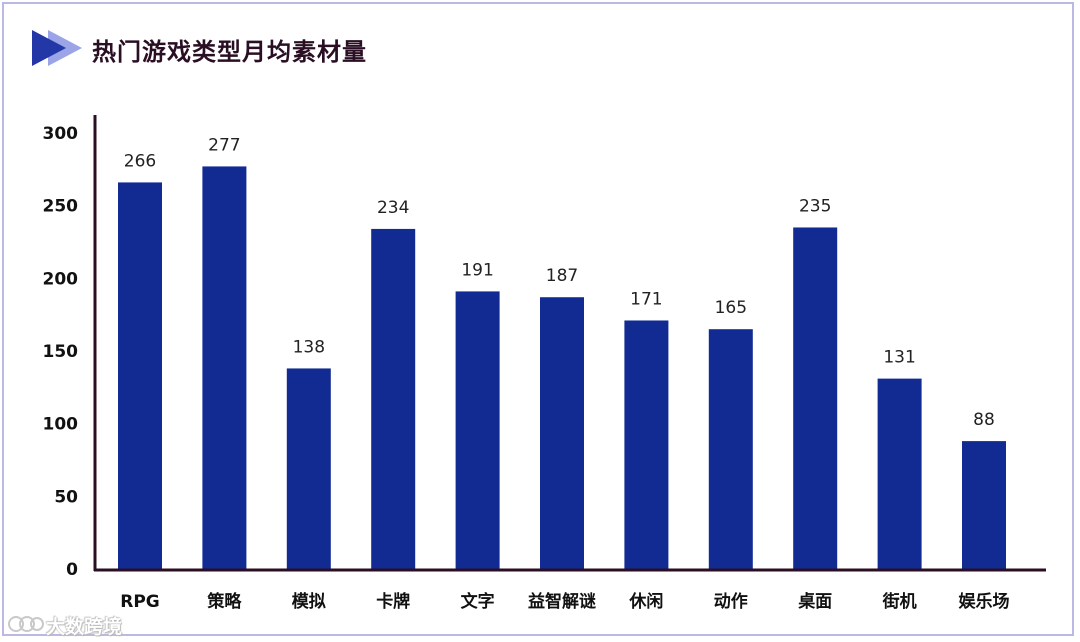 Image resolution: width=1080 pixels, height=642 pixels. I want to click on data-label: 131, so click(899, 358).